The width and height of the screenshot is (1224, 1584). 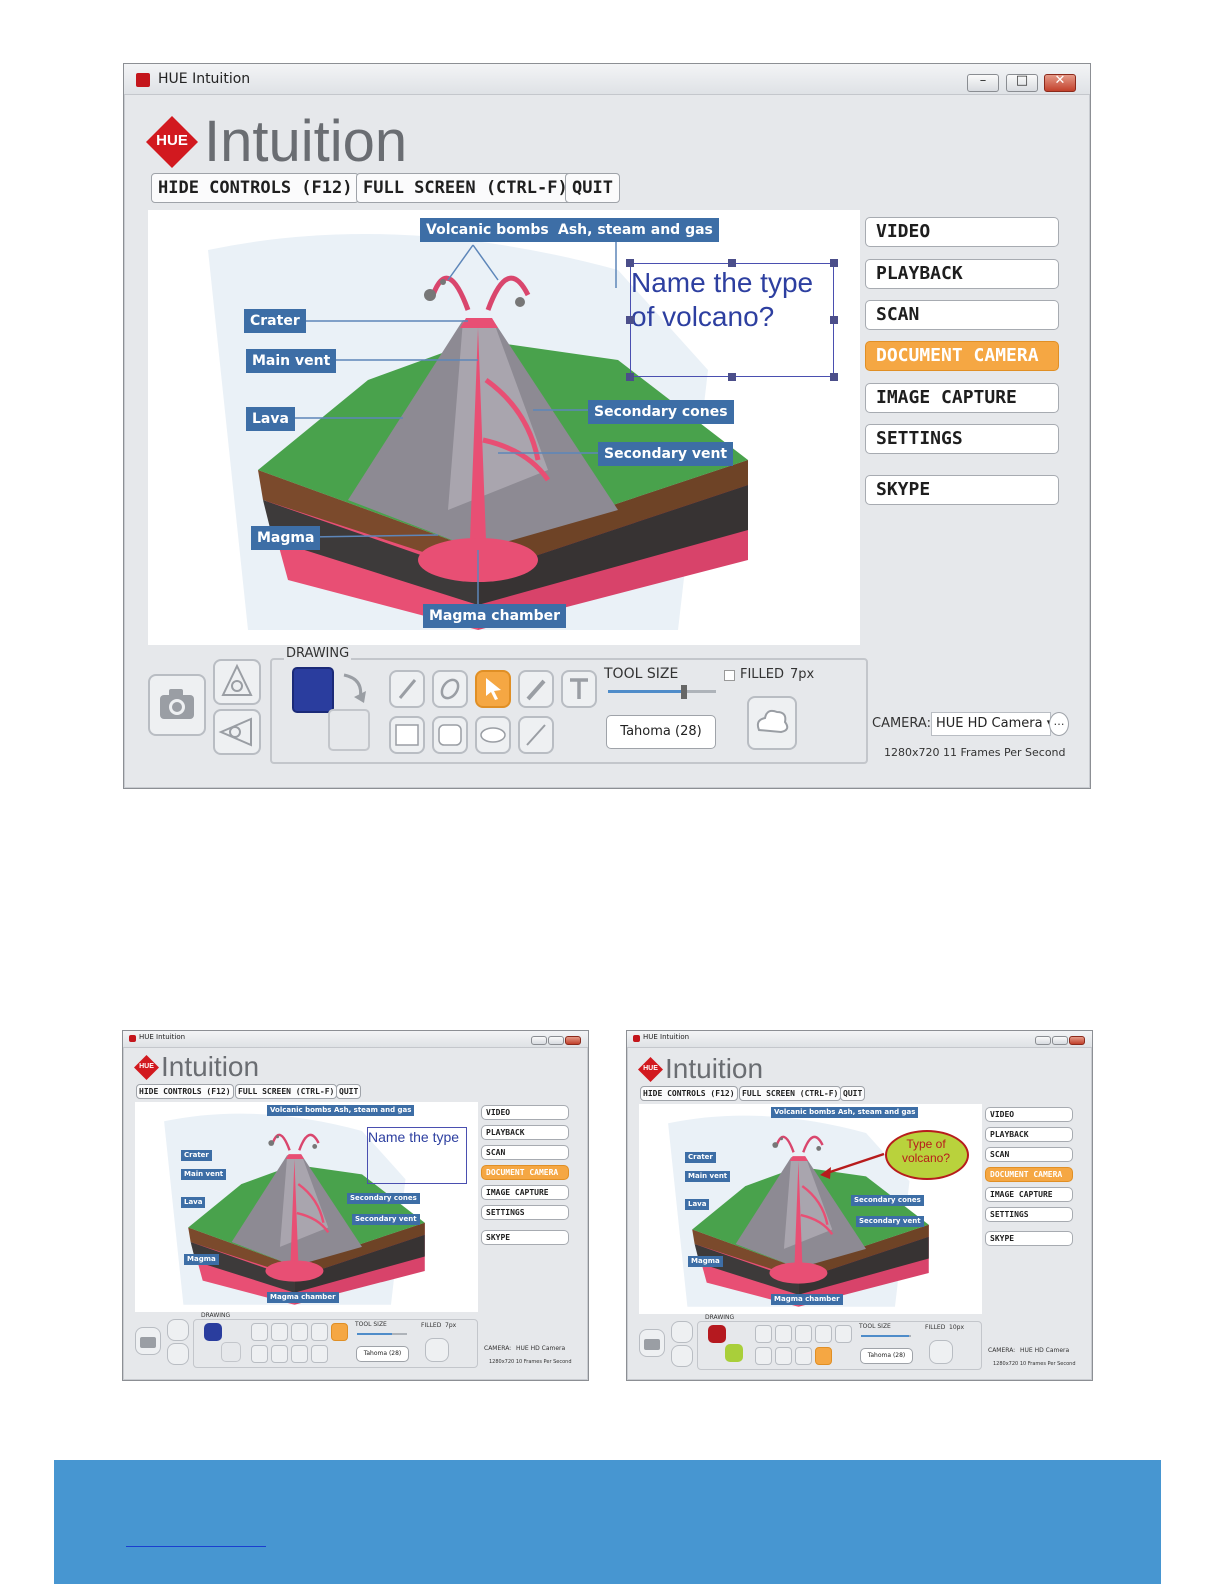 What do you see at coordinates (823, 1356) in the screenshot?
I see `cloud-shape-tool-selected` at bounding box center [823, 1356].